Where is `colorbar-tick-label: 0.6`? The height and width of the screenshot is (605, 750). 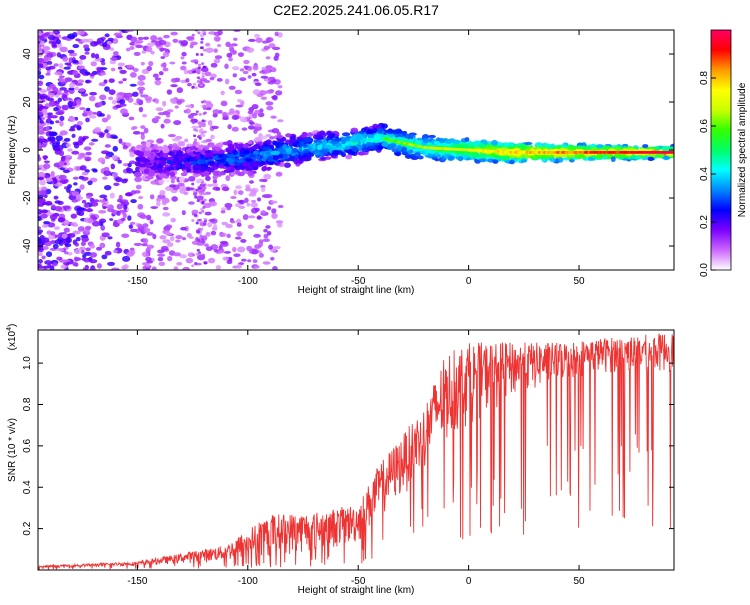
colorbar-tick-label: 0.6 is located at coordinates (704, 126).